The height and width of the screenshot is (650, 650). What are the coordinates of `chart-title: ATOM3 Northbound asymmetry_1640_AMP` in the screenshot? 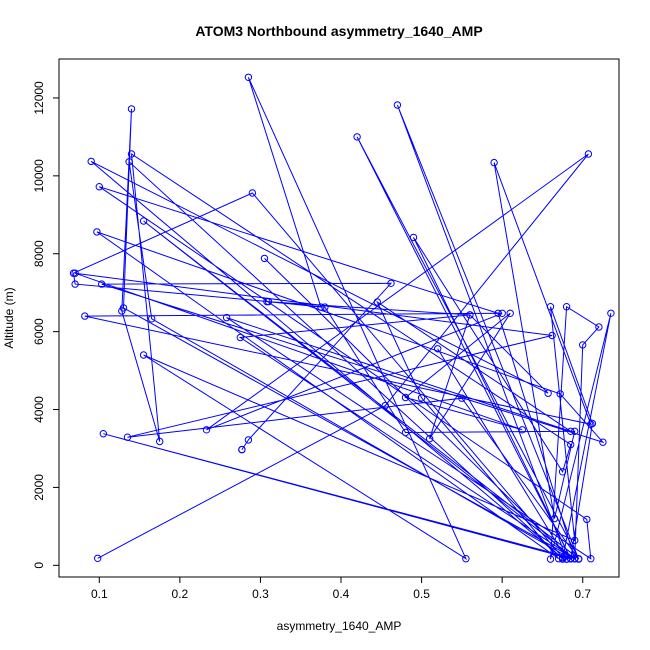 It's located at (338, 31).